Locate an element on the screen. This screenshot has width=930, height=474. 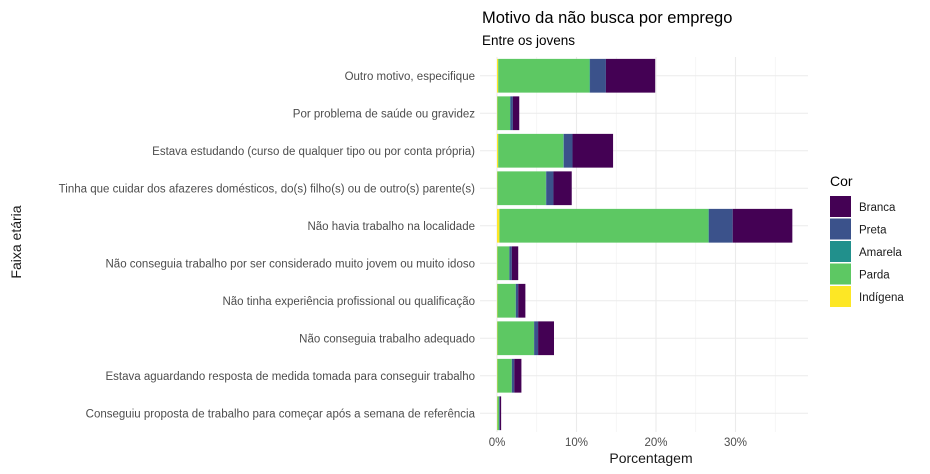
x-tick-label: 10% is located at coordinates (576, 443).